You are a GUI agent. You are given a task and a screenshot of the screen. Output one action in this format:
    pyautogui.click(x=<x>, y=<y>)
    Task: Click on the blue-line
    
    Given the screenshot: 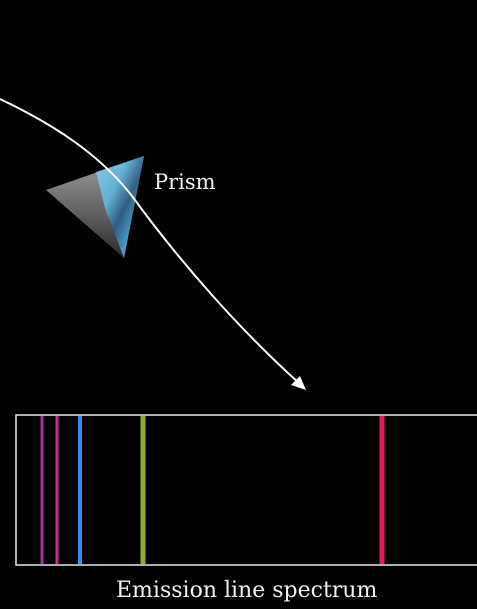 What is the action you would take?
    pyautogui.click(x=80, y=490)
    